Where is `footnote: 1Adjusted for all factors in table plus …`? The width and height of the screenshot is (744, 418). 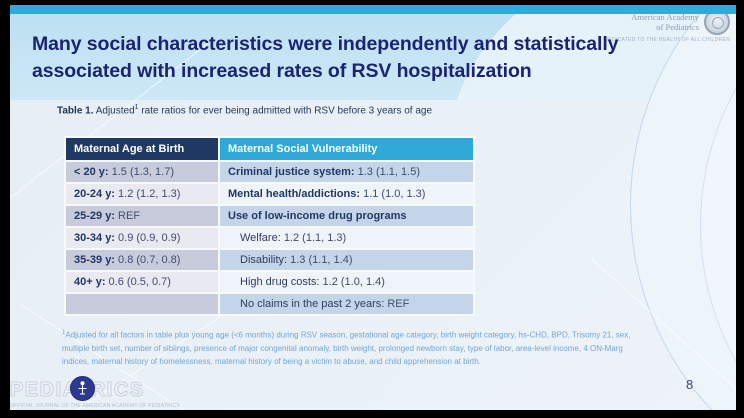
footnote: 1Adjusted for all factors in table plus … is located at coordinates (356, 347).